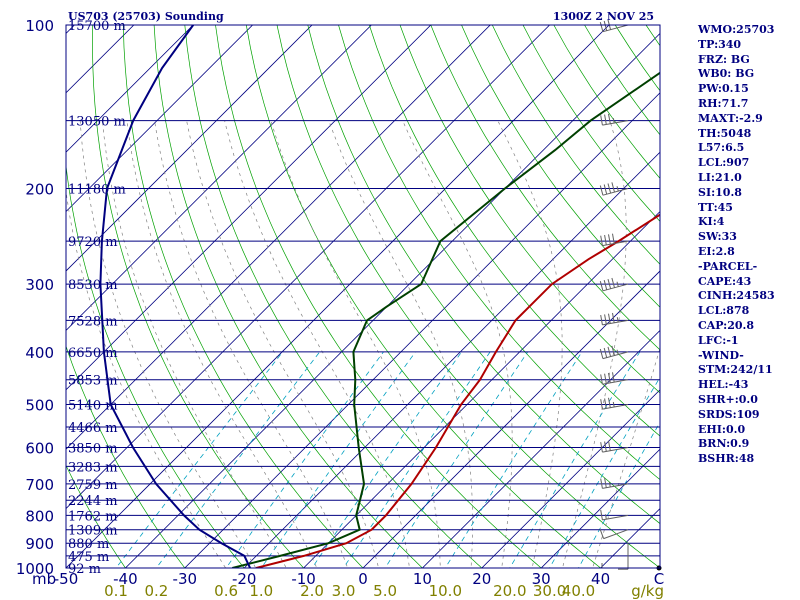 This screenshot has width=800, height=600. I want to click on height-label: 1309 m, so click(93, 531).